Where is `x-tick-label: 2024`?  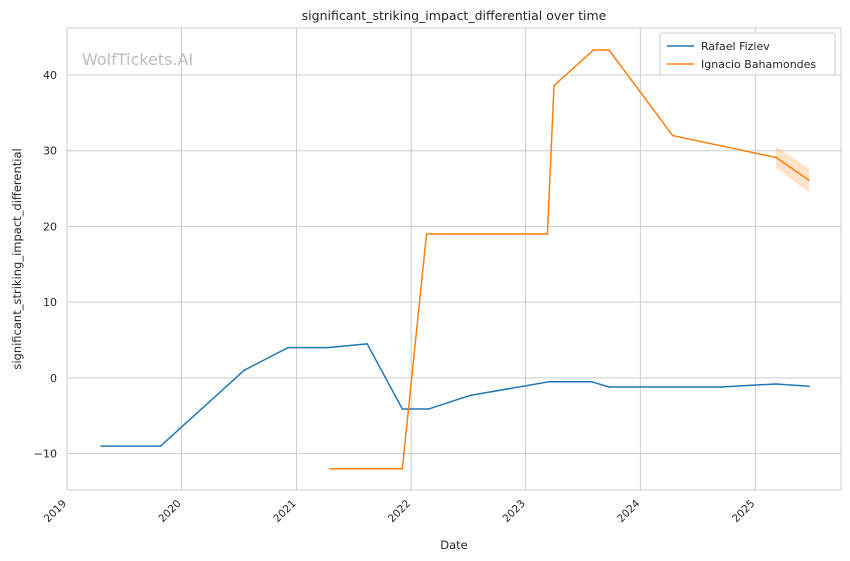
x-tick-label: 2024 is located at coordinates (629, 511).